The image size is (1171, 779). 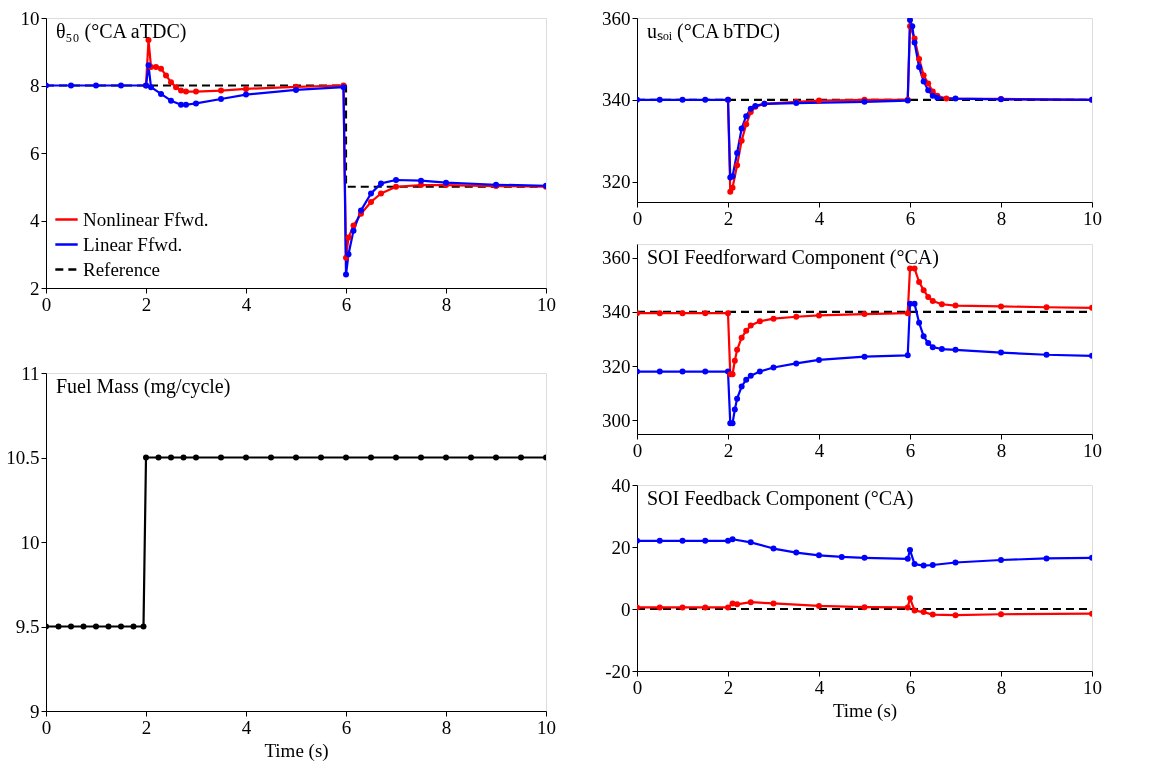 I want to click on chart-title: Fuel Mass (mg/cycle), so click(x=143, y=386).